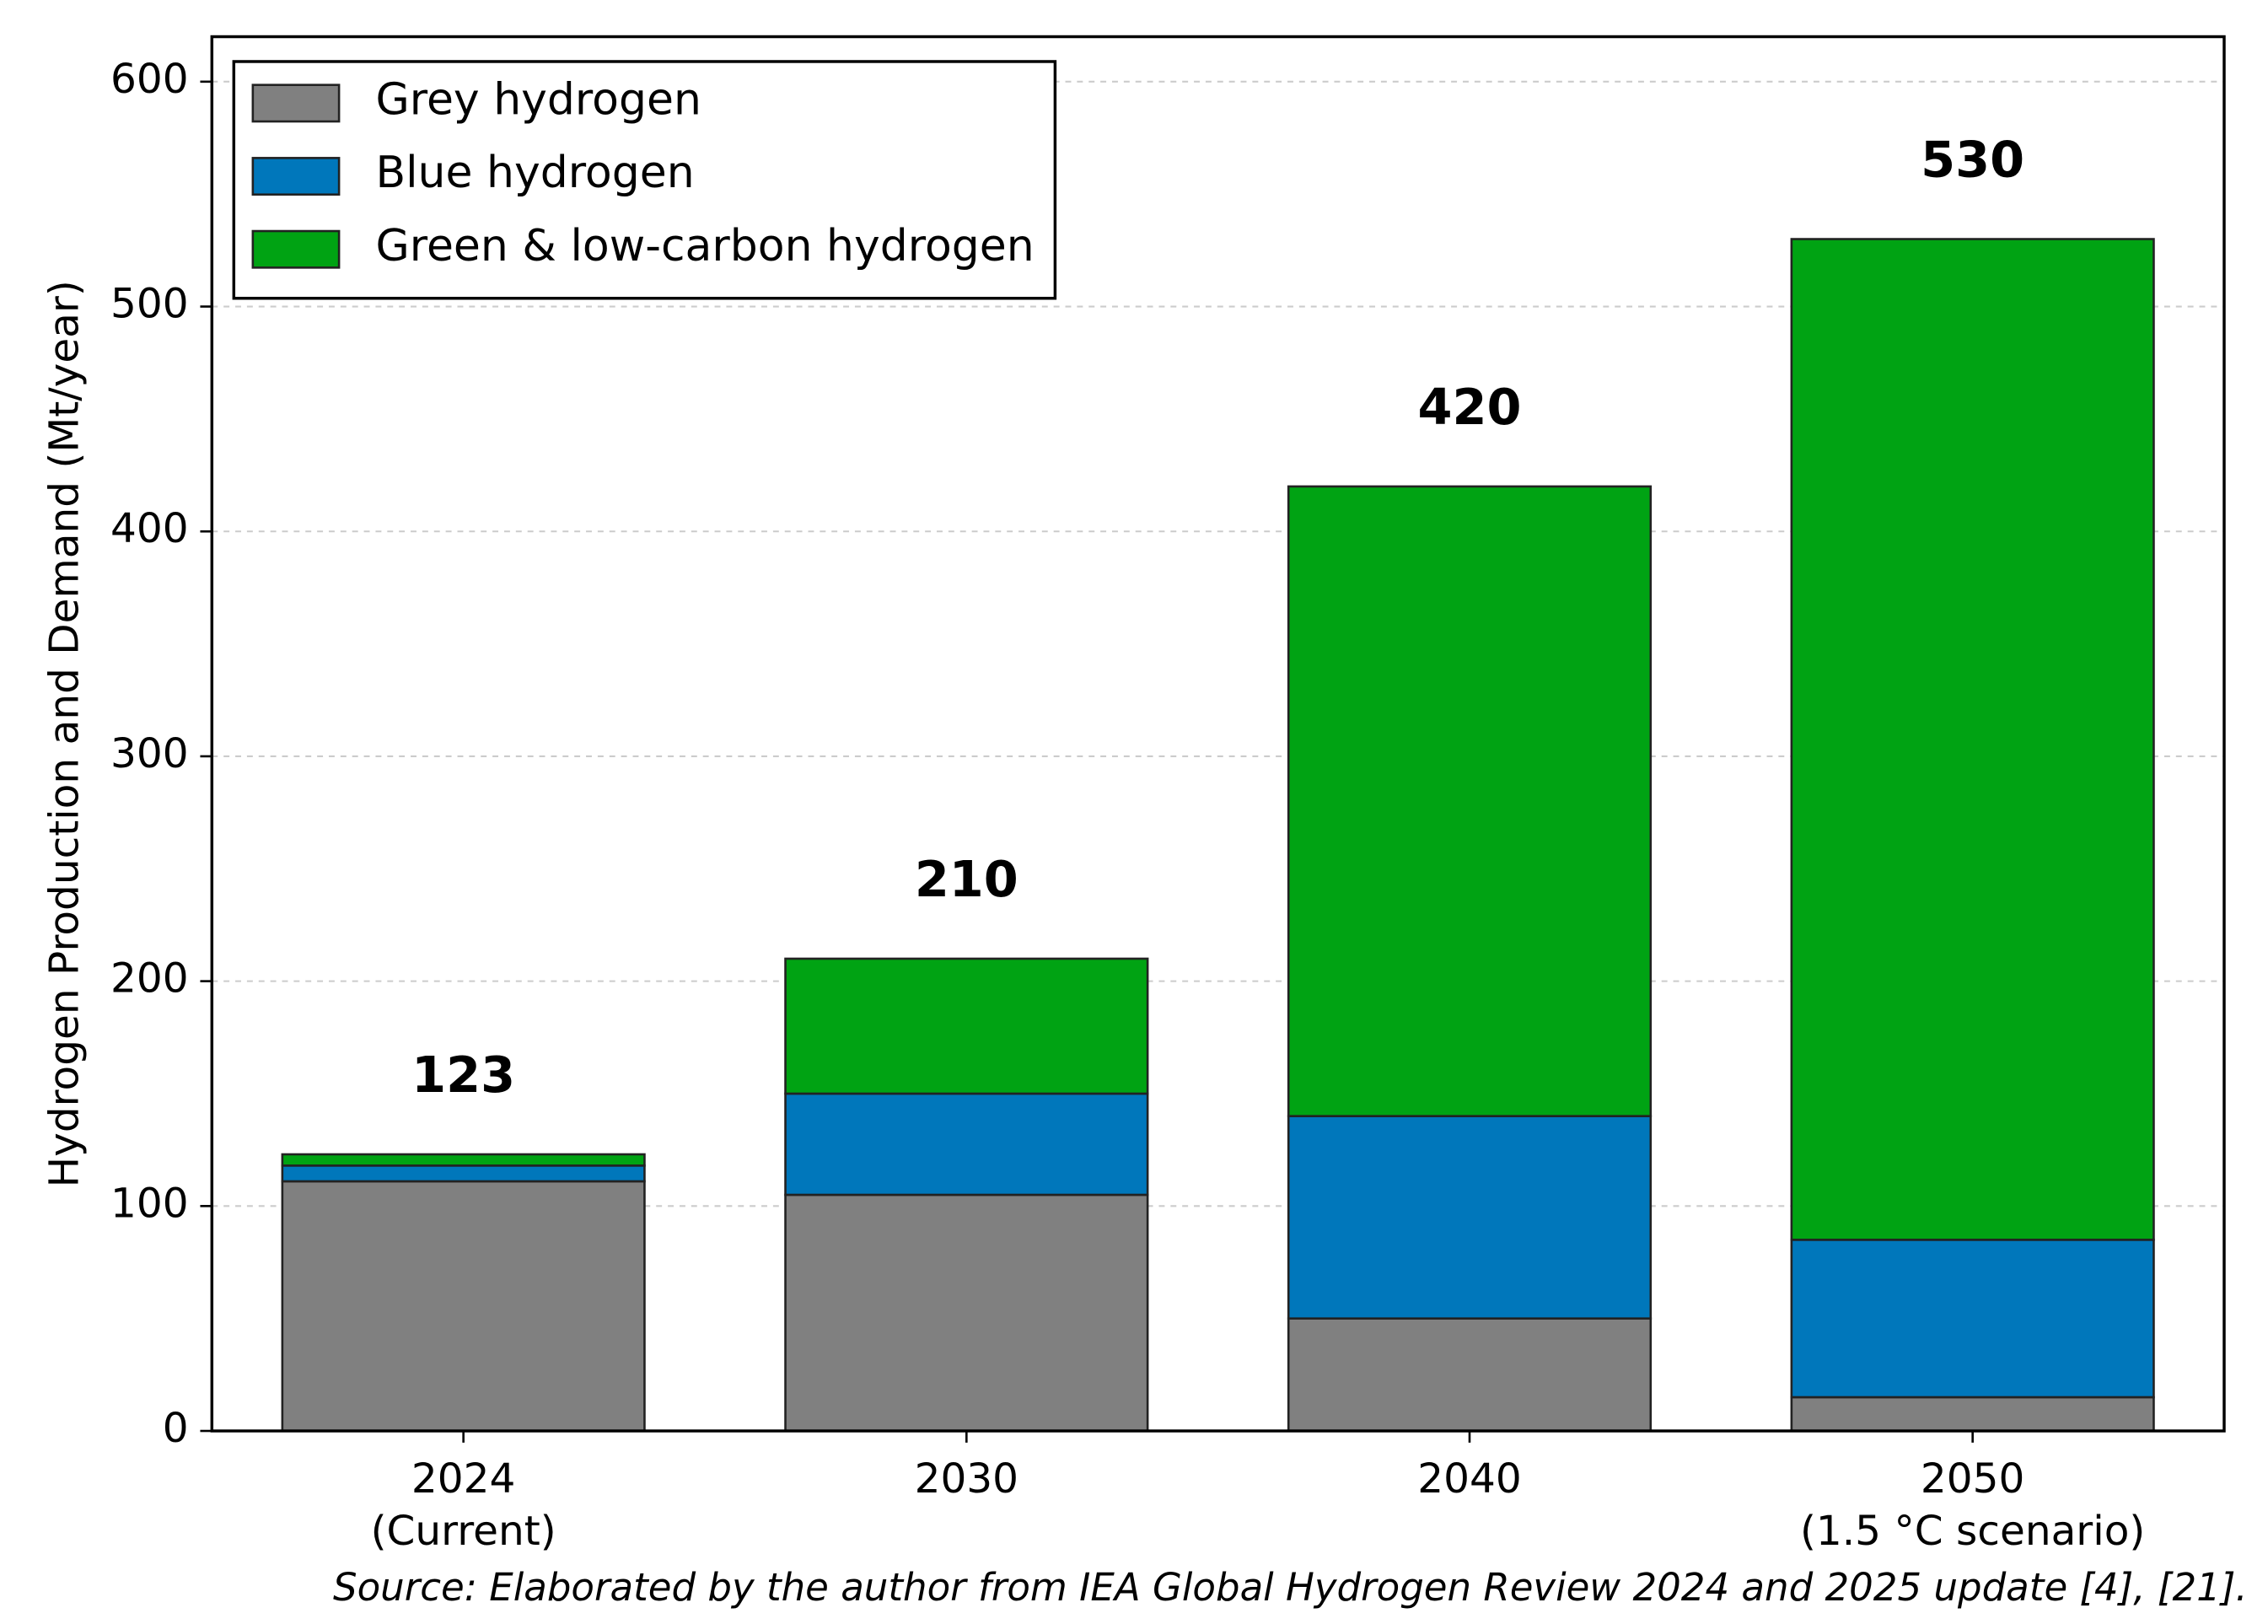  I want to click on legend-label: Blue hydrogen, so click(534, 173).